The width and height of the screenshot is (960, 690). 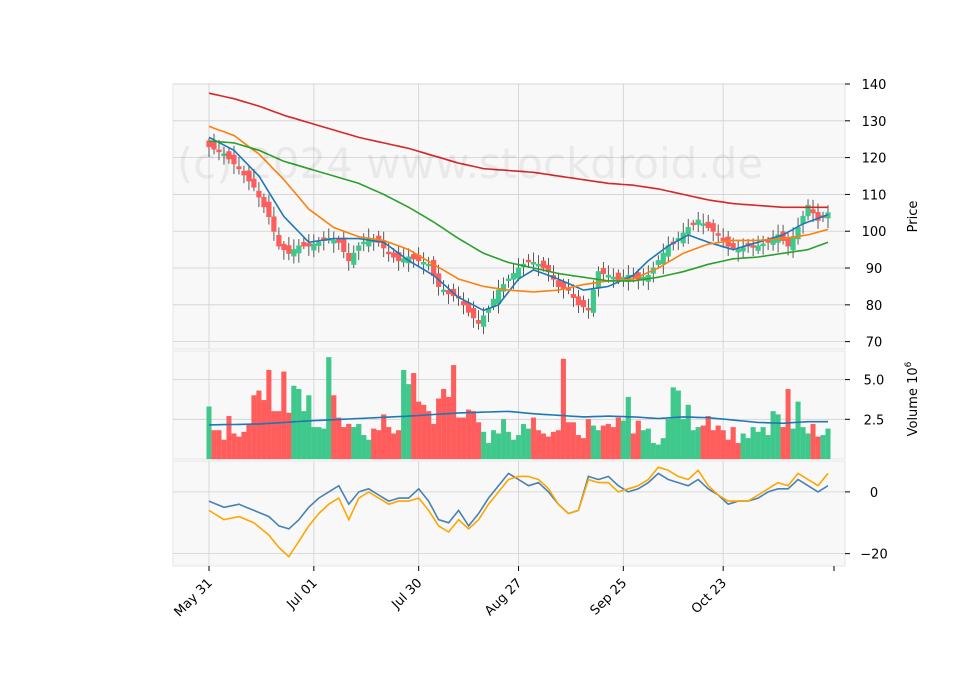 I want to click on watermark-text: (c) 2024 www.stockdroid.de, so click(x=470, y=163).